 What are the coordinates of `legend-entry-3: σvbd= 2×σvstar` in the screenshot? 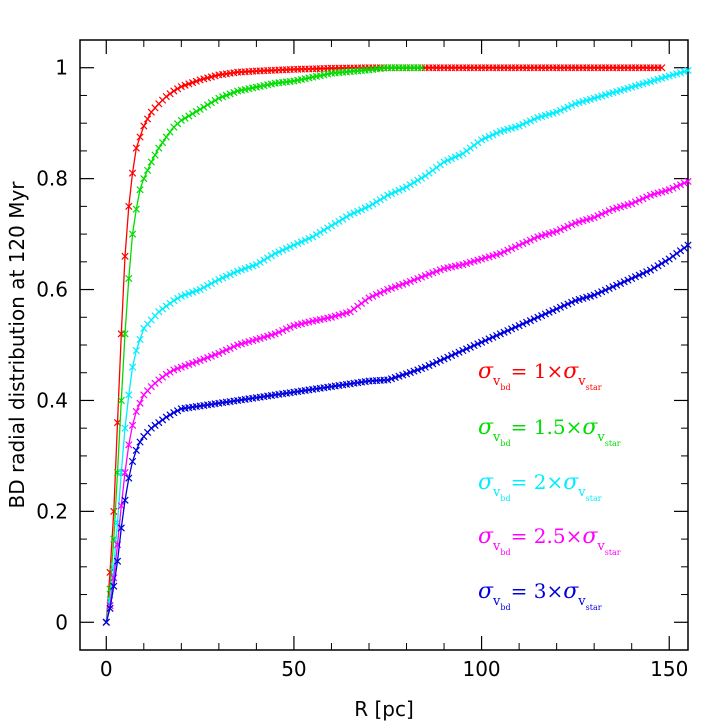 It's located at (540, 486).